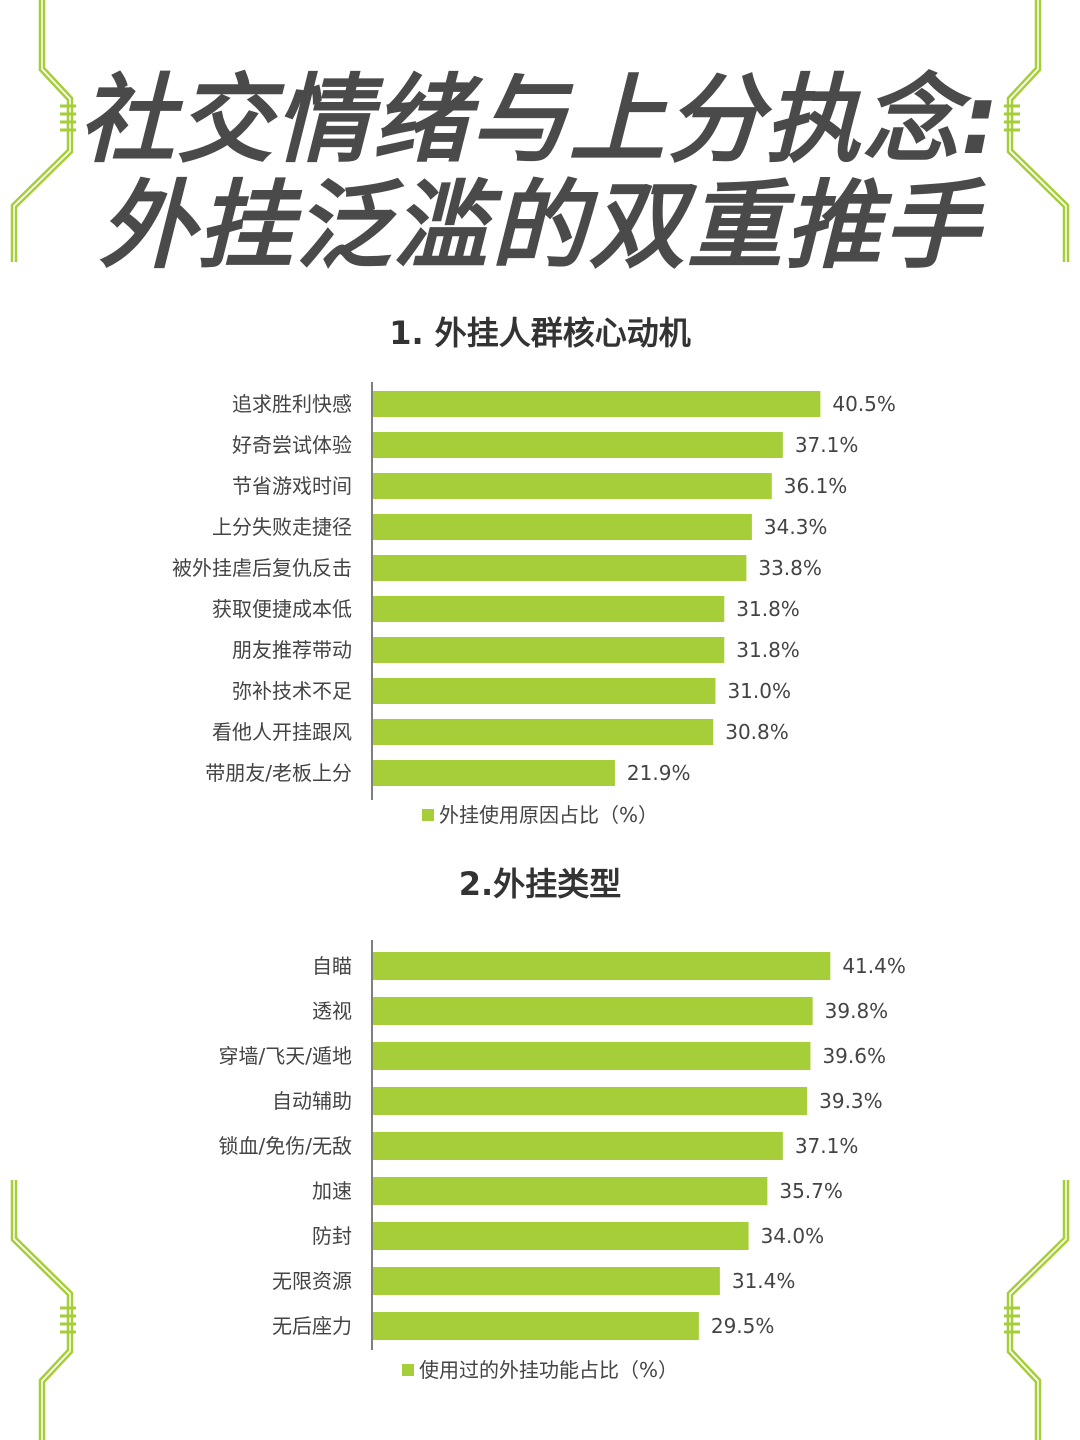 This screenshot has height=1440, width=1080. Describe the element at coordinates (282, 609) in the screenshot. I see `category-label: 获取便捷成本低` at that location.